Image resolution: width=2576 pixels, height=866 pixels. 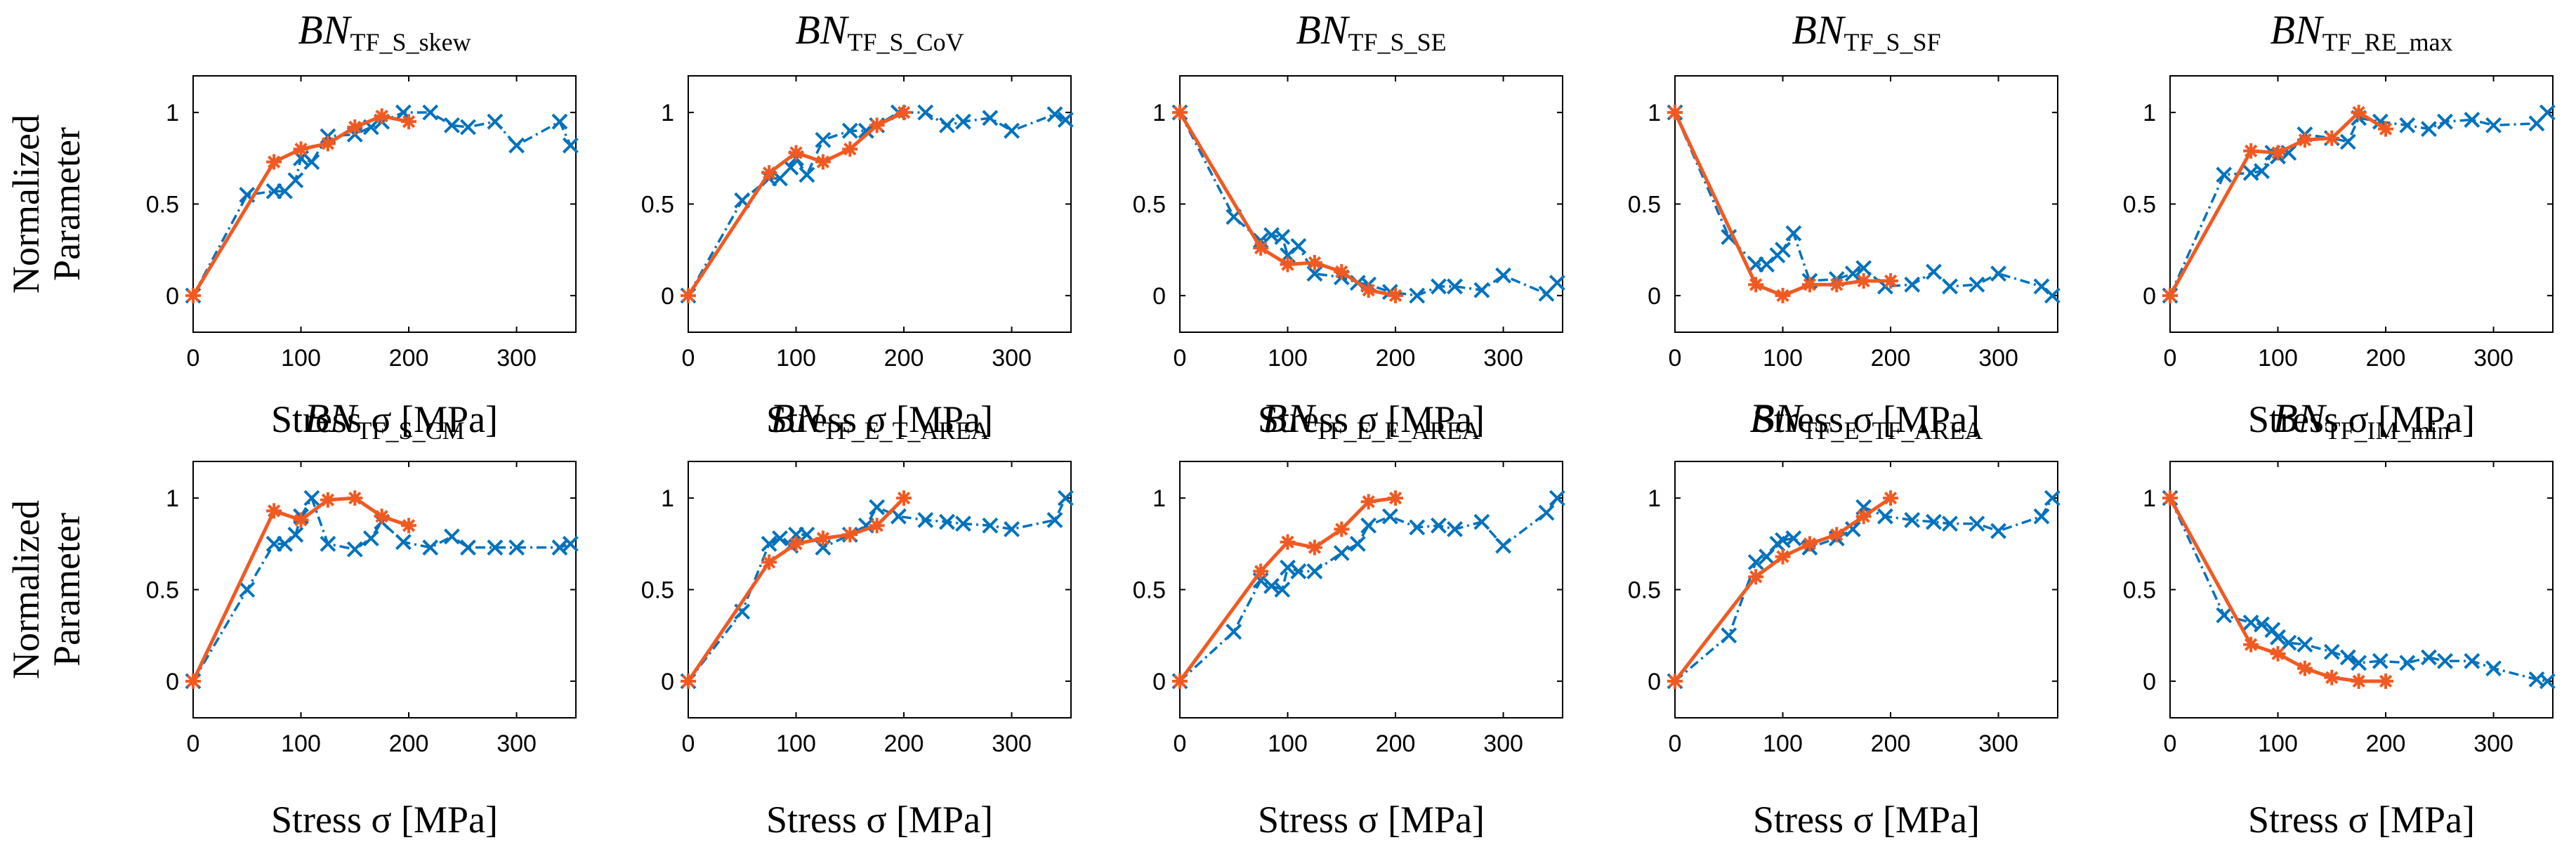 I want to click on title-subscript: TF_E_T_AREA, so click(x=906, y=430).